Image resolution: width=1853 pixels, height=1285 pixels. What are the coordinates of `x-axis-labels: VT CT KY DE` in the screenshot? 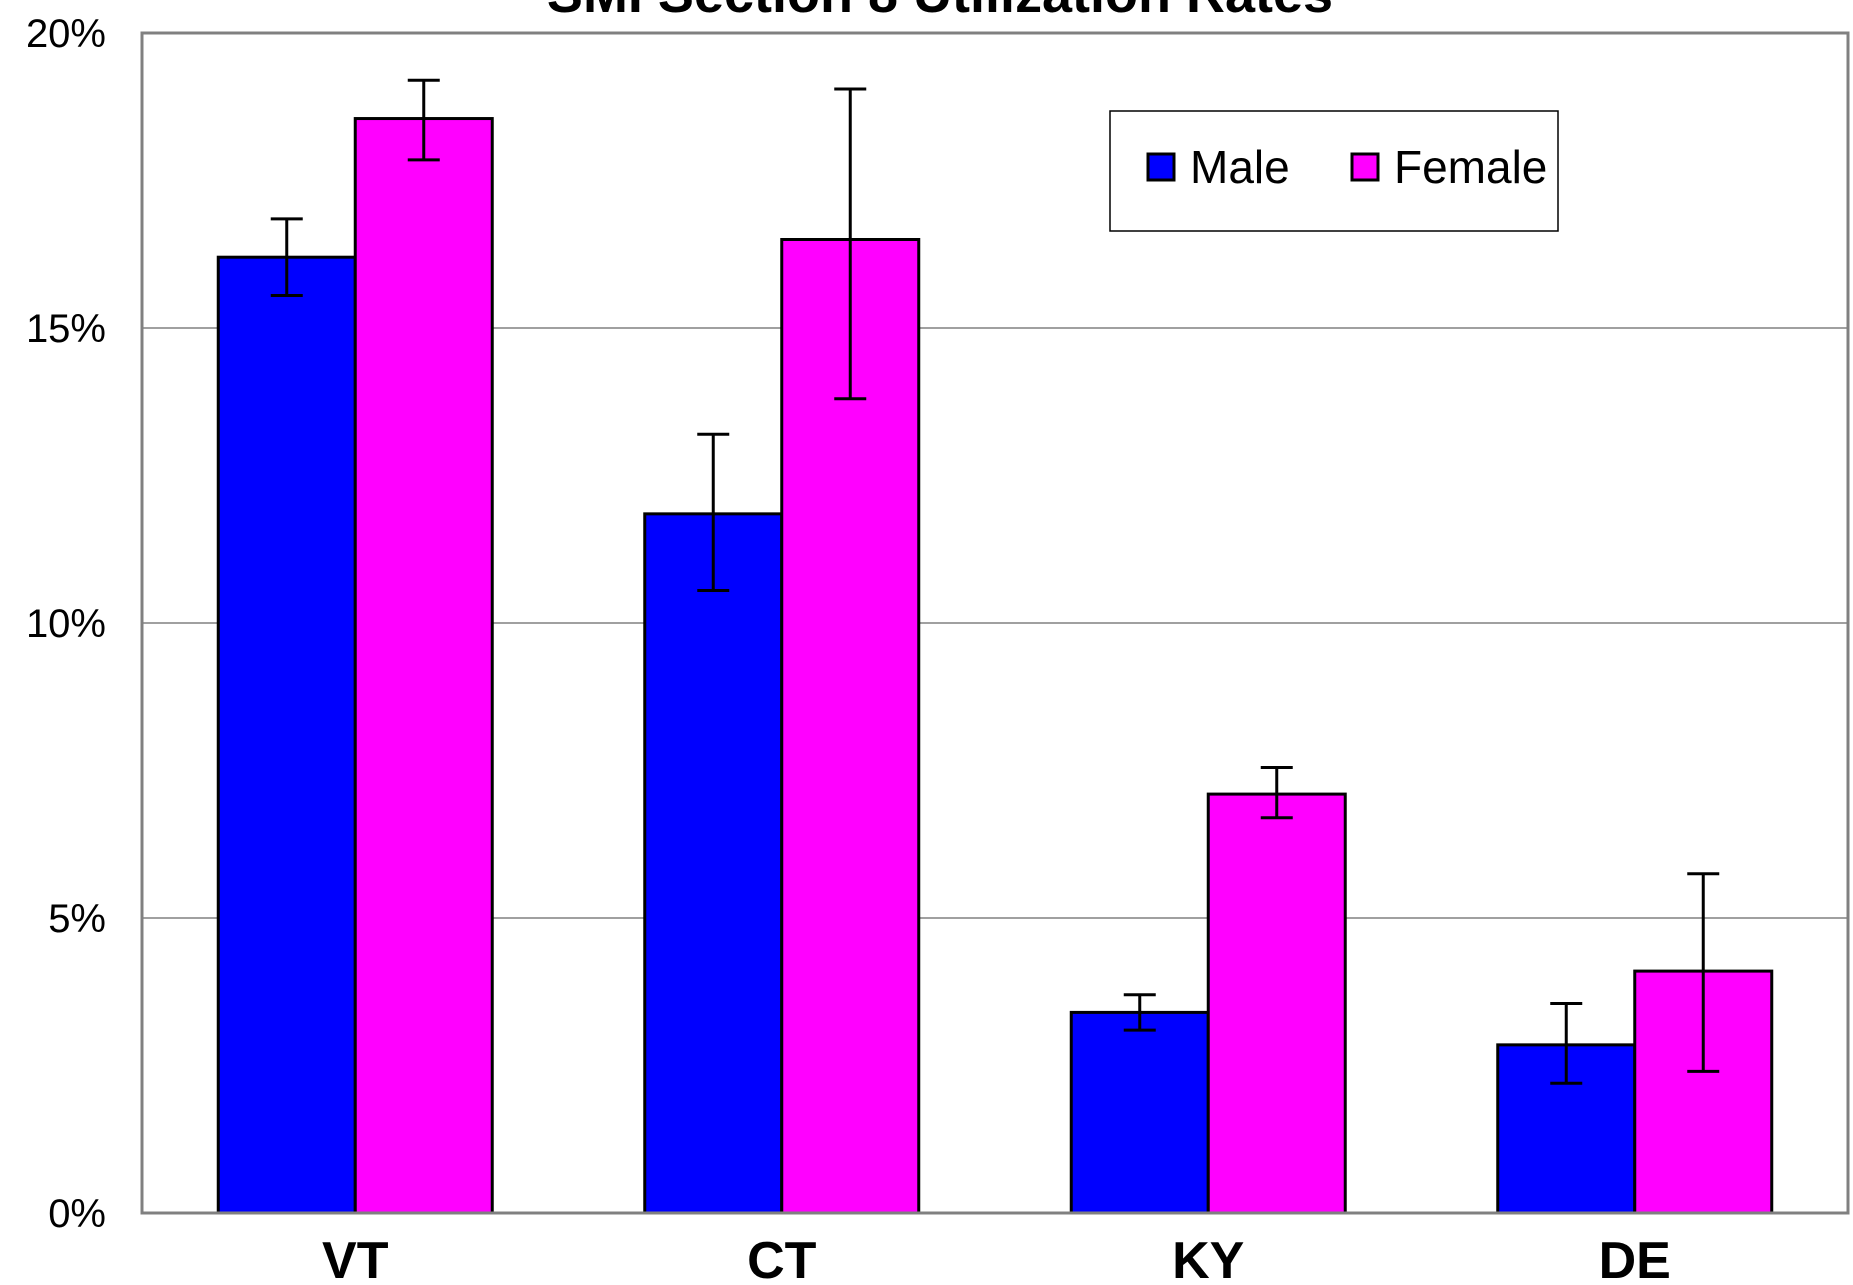 It's located at (996, 1258).